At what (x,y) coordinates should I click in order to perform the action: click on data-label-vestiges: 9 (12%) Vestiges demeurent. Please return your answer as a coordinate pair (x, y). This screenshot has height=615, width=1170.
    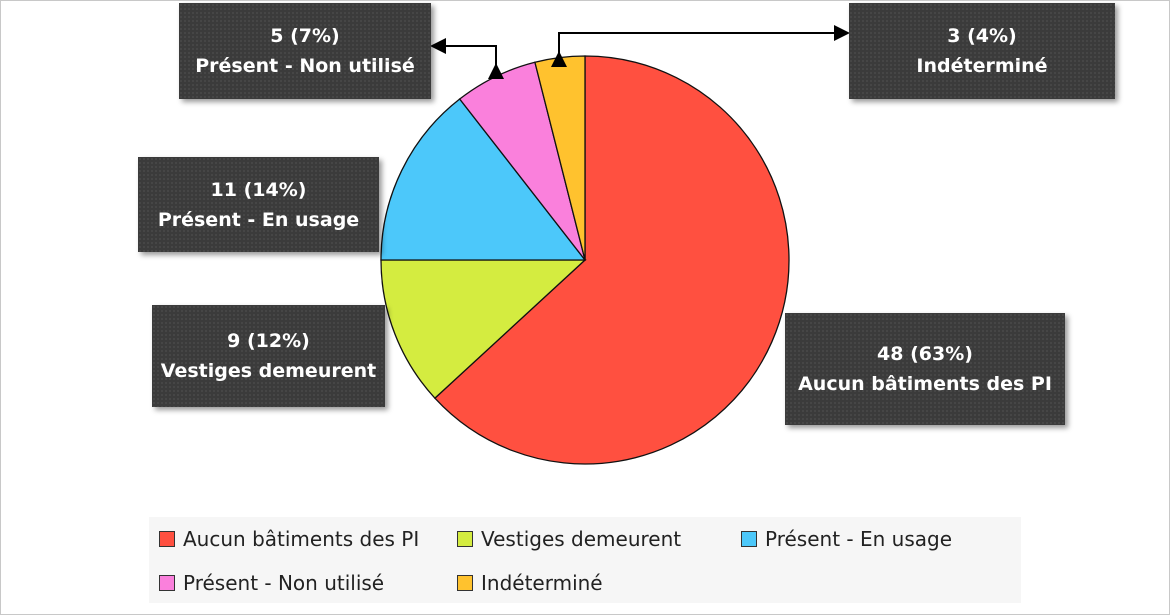
    Looking at the image, I should click on (268, 356).